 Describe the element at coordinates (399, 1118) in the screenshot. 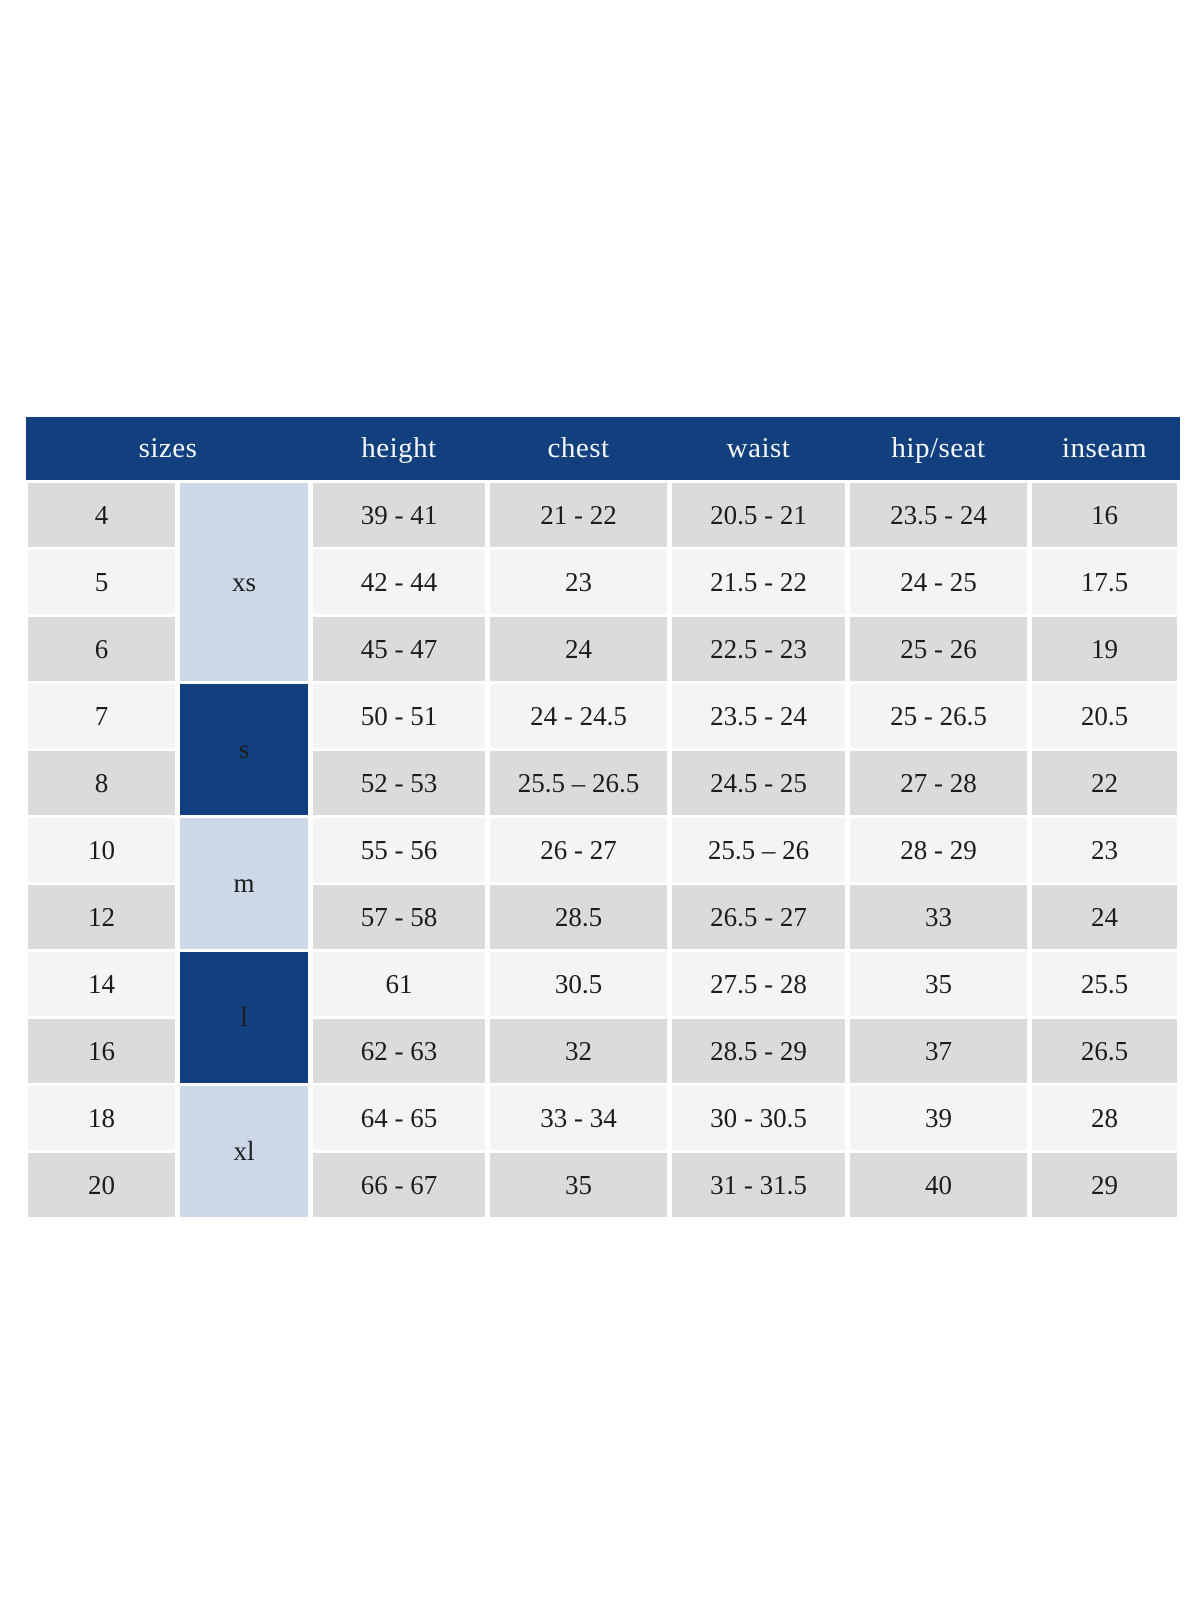

I see `height-cell: 64 - 65` at that location.